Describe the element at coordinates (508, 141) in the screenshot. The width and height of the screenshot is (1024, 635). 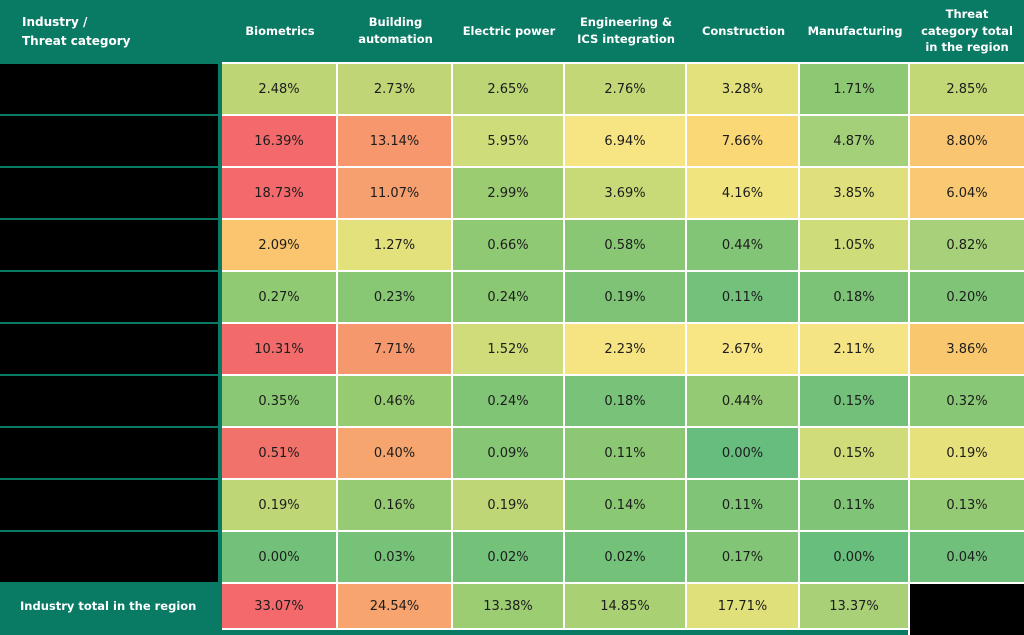
I see `heatmap-cell: 5.95%` at that location.